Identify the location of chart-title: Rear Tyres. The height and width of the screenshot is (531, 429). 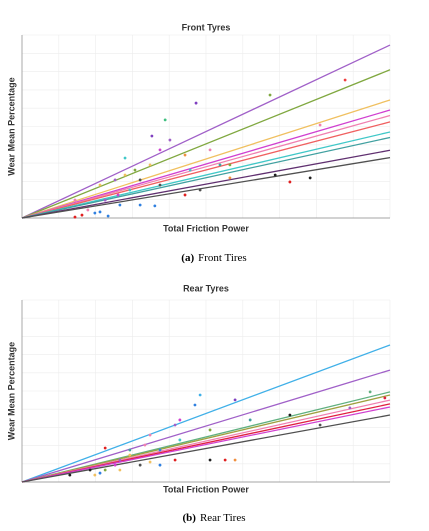
(206, 288).